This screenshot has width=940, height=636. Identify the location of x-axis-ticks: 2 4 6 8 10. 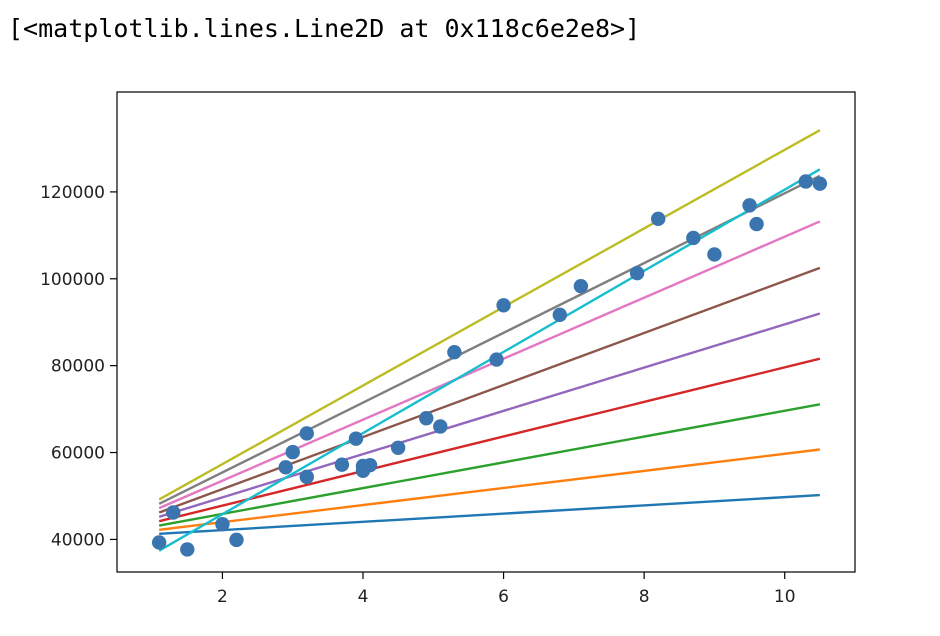
(506, 589).